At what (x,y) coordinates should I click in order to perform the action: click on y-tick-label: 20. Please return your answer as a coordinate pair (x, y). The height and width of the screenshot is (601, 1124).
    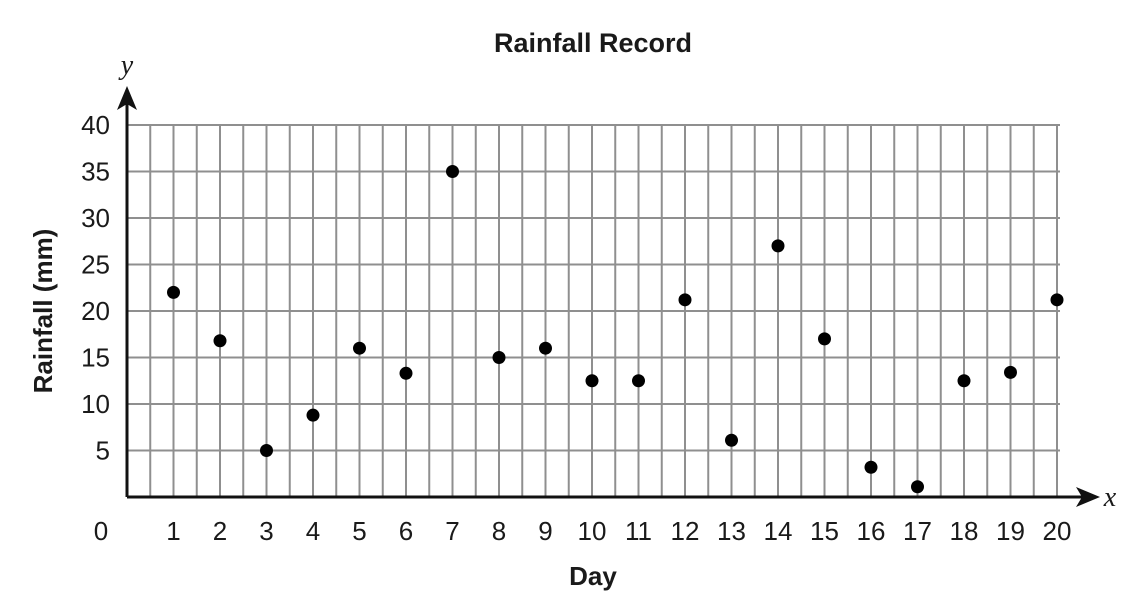
    Looking at the image, I should click on (95, 311).